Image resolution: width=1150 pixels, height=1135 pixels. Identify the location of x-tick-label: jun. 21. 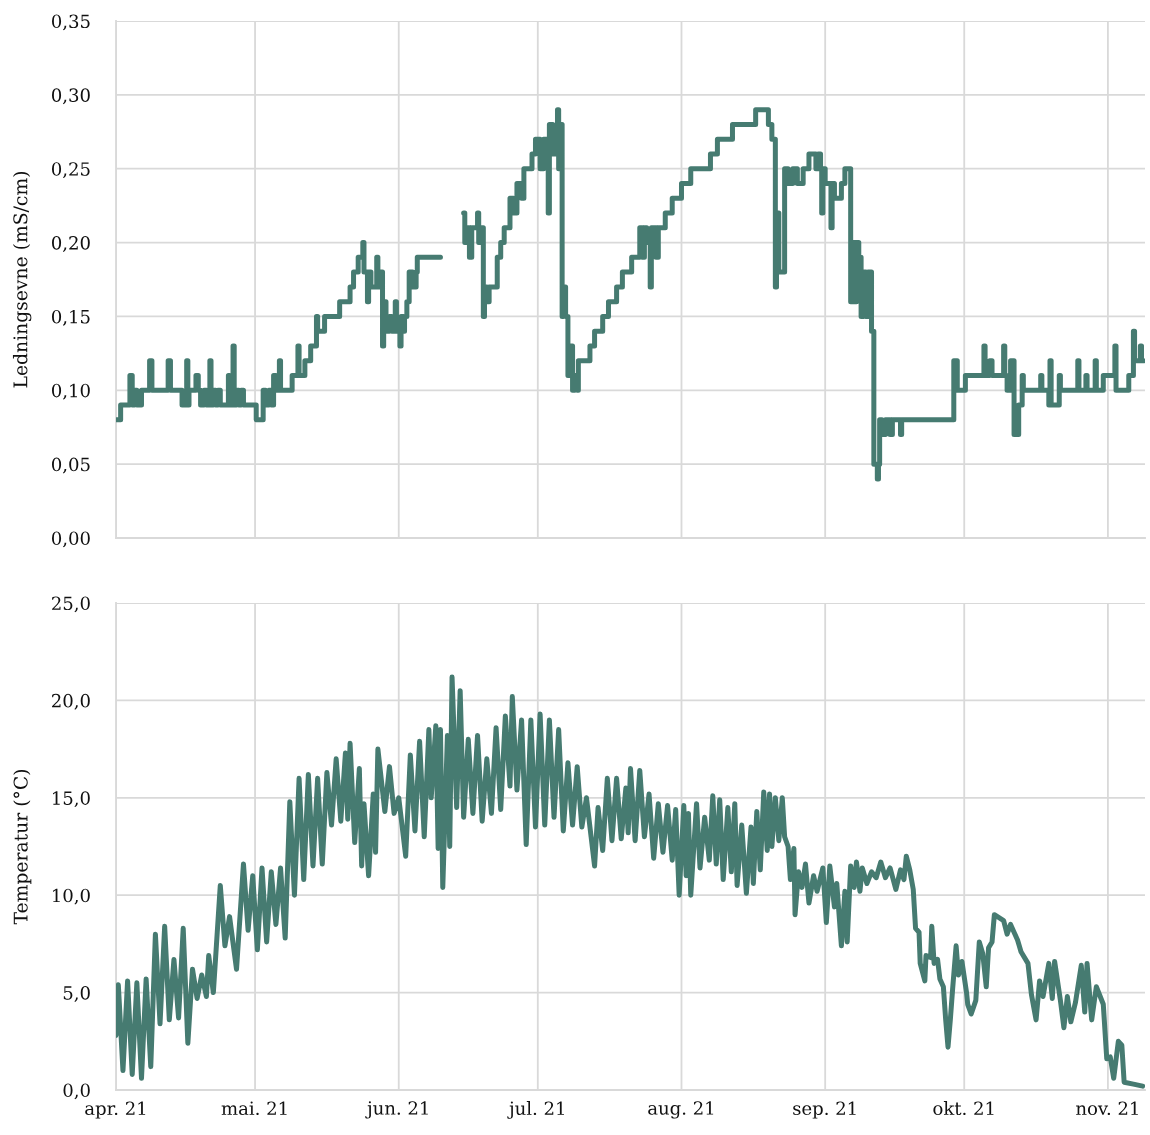
(396, 1110).